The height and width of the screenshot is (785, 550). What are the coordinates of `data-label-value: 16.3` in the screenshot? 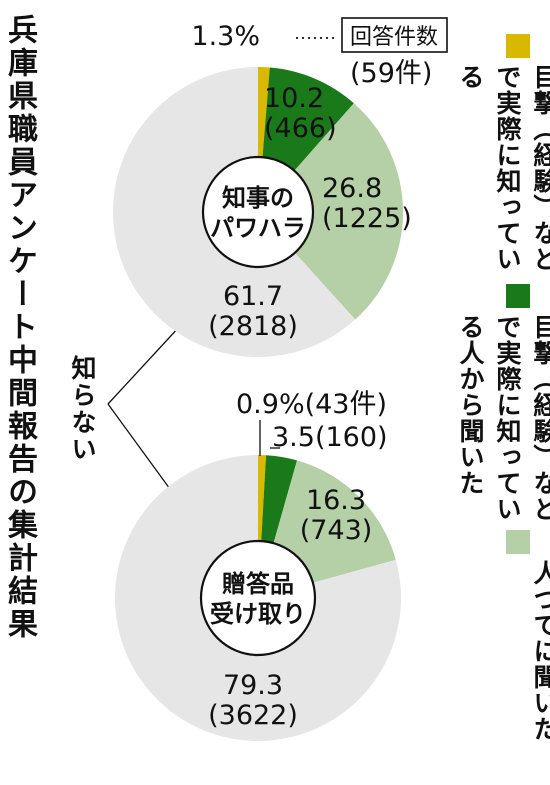 It's located at (336, 500).